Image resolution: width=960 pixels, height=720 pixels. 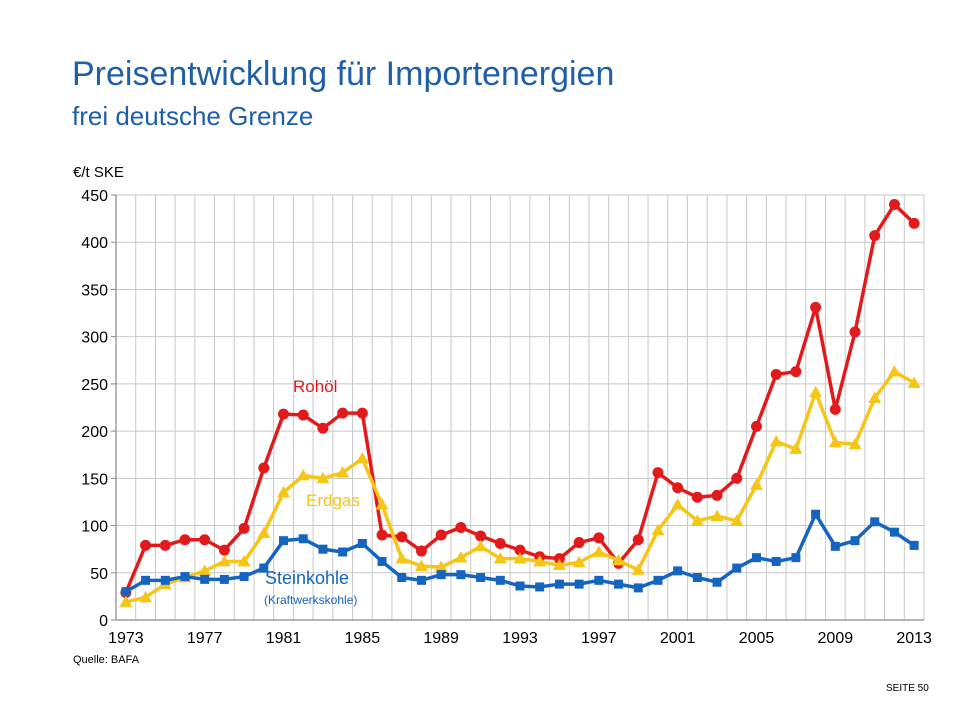 I want to click on y-tick-label: 200, so click(x=94, y=432).